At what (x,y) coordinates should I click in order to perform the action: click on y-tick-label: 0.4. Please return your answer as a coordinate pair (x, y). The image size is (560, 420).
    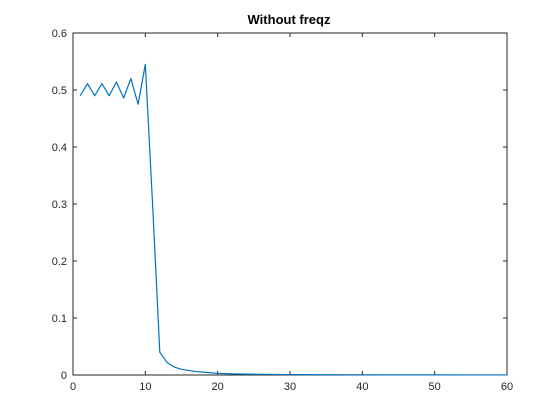
    Looking at the image, I should click on (59, 148).